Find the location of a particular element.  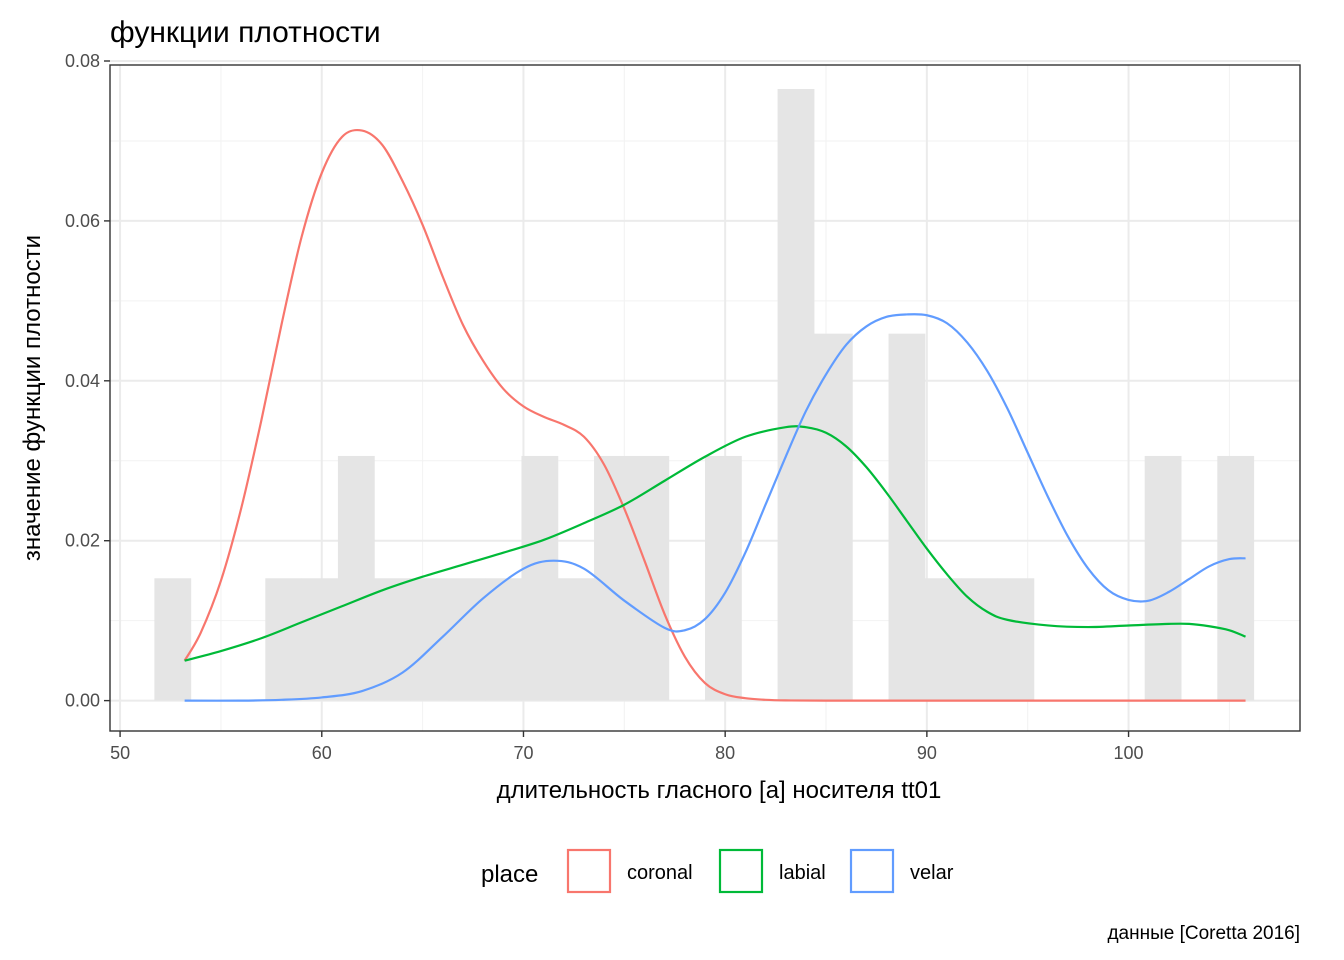

legend: place coronal labial velar is located at coordinates (717, 871).